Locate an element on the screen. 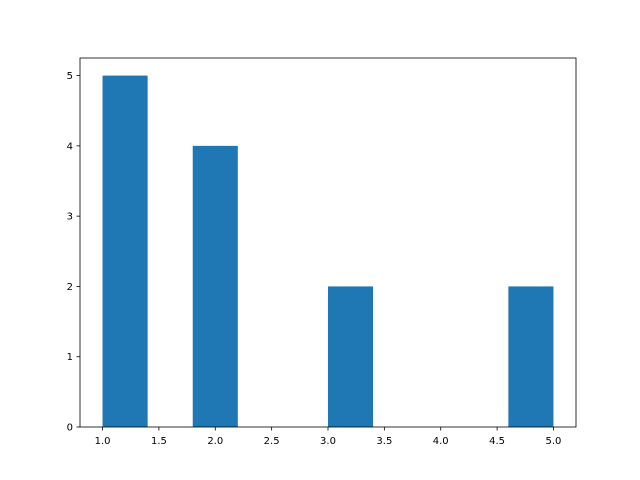 This screenshot has height=480, width=640. y-tick-label: 1 is located at coordinates (70, 357).